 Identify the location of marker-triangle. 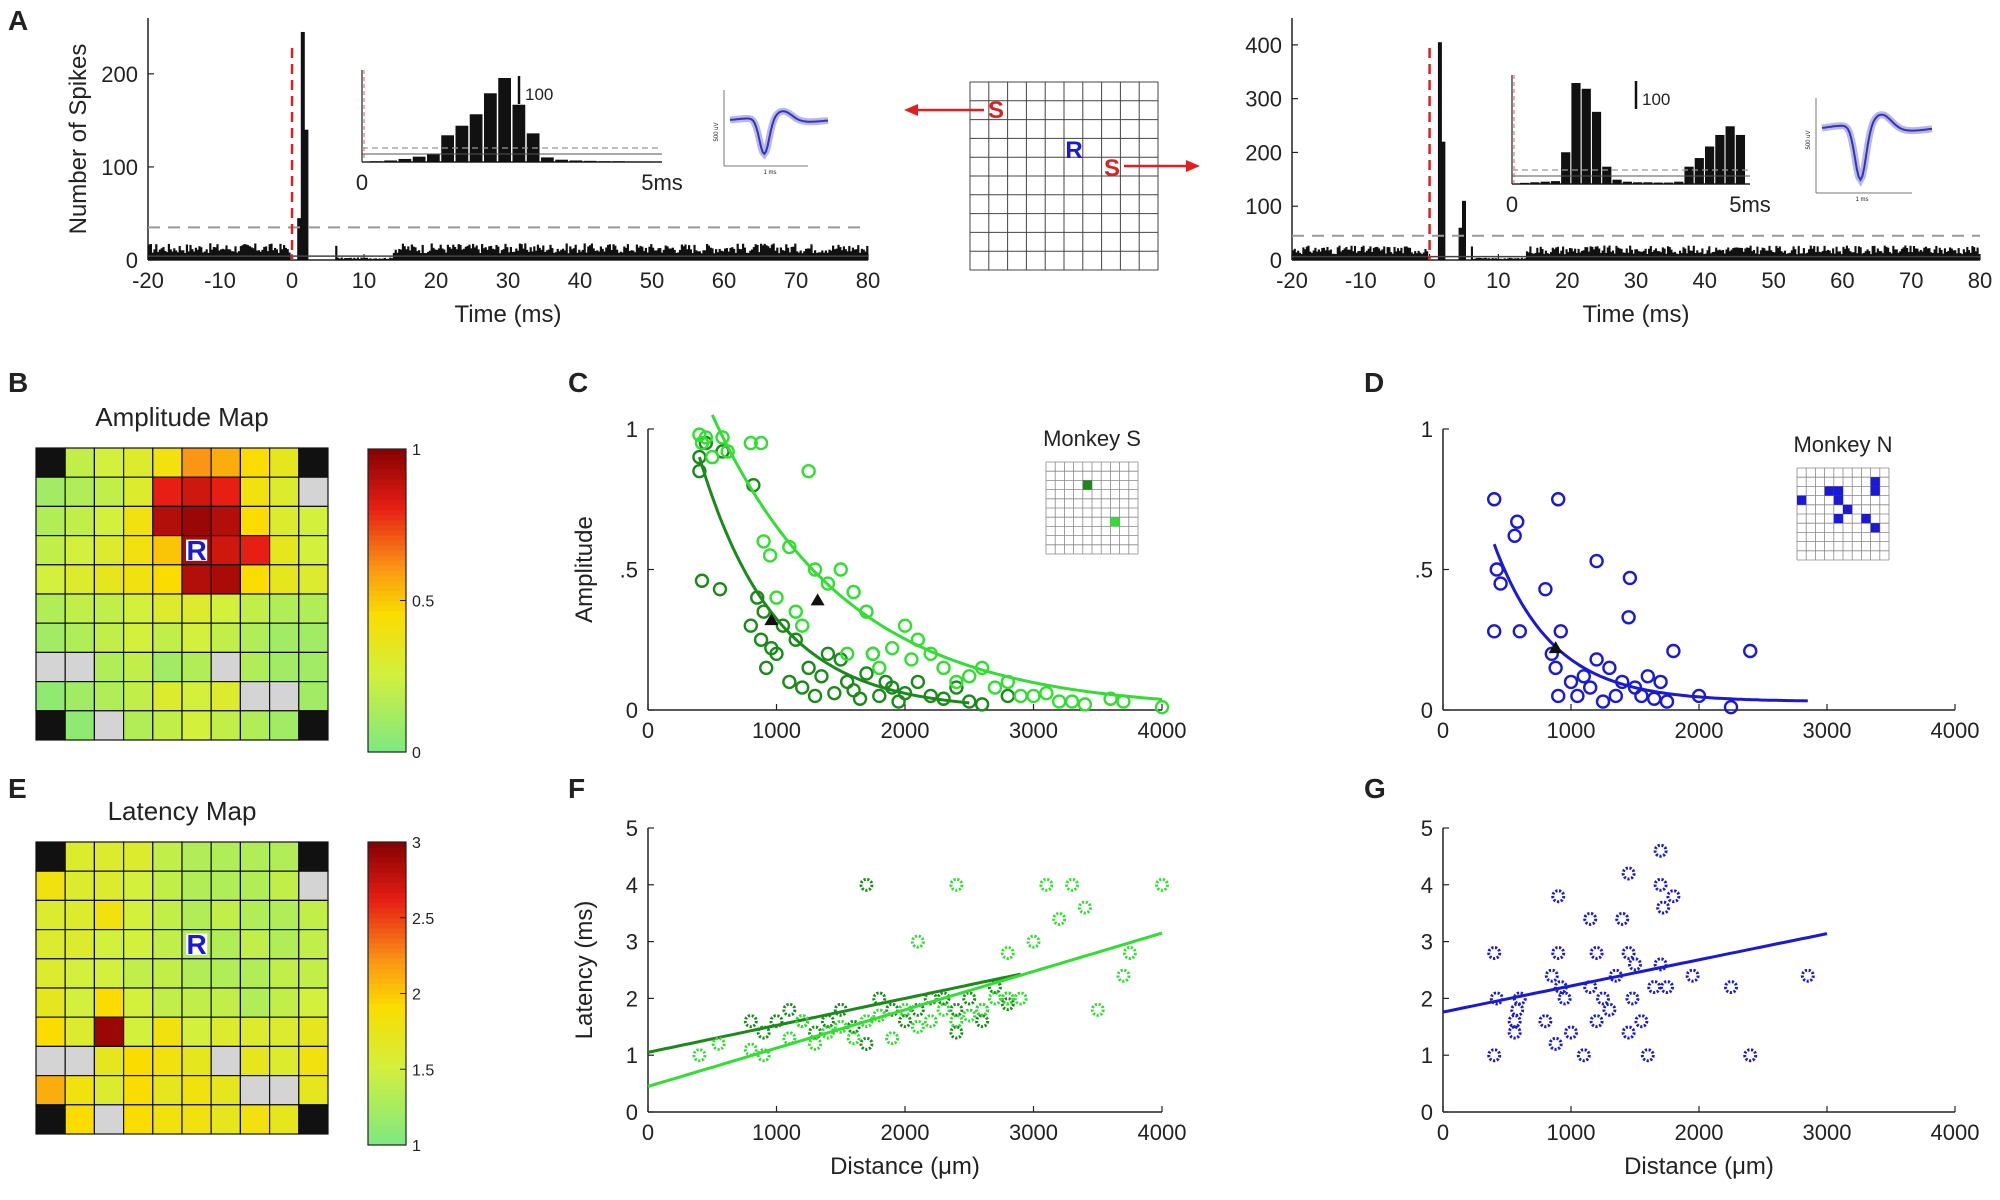
(1555, 647).